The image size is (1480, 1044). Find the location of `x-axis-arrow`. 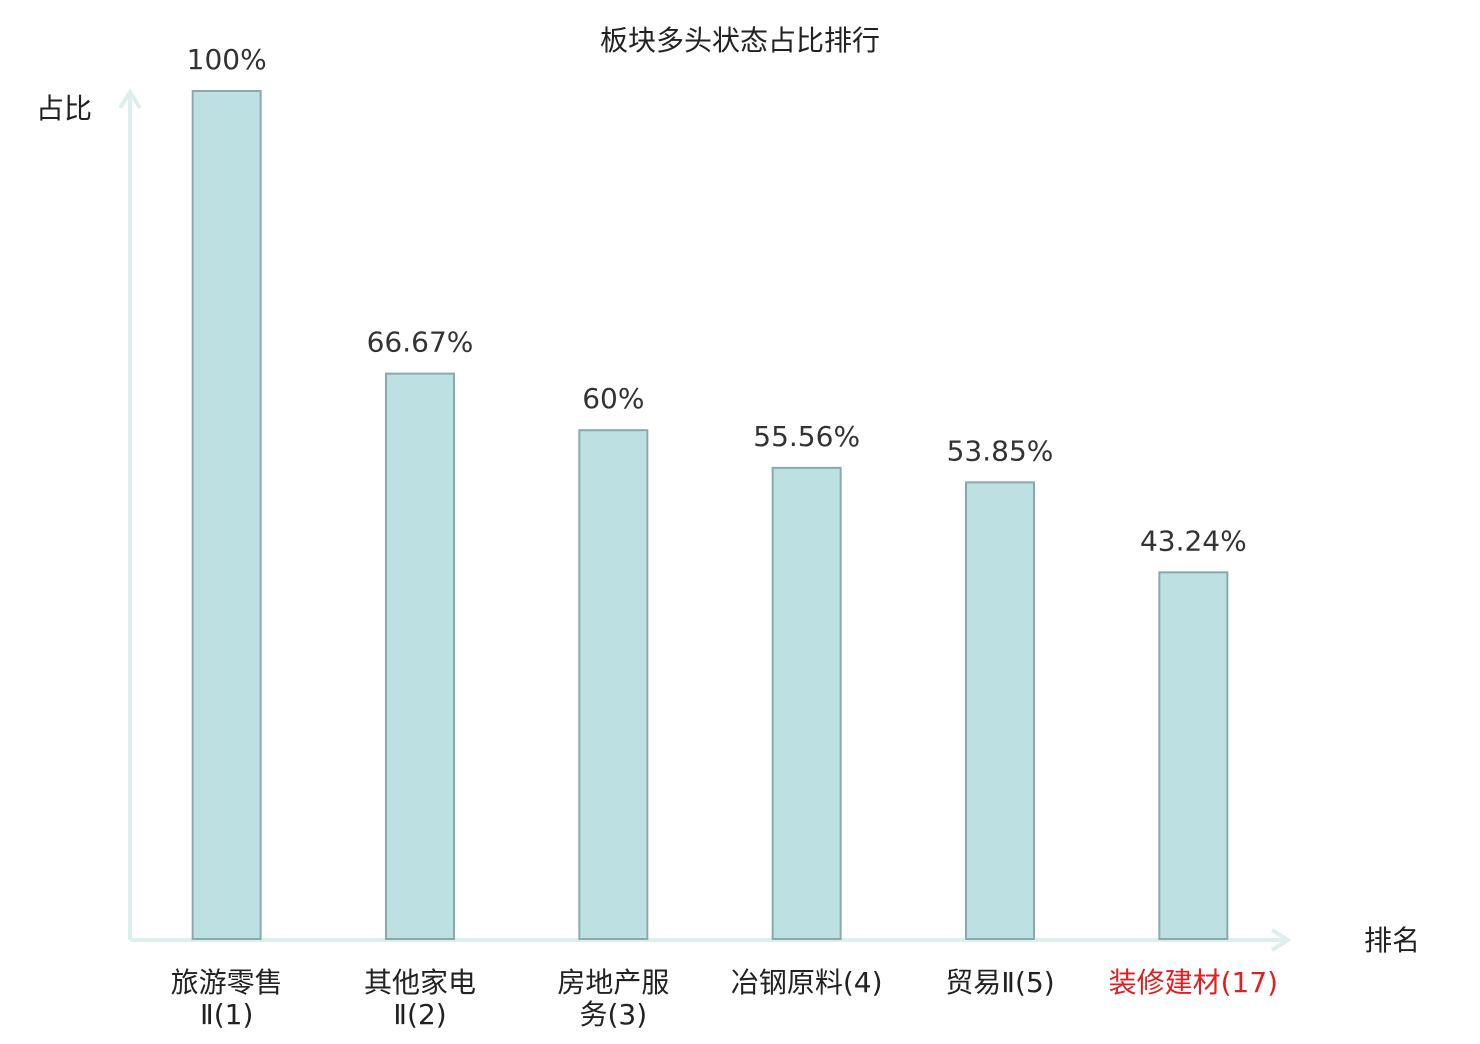

x-axis-arrow is located at coordinates (1281, 940).